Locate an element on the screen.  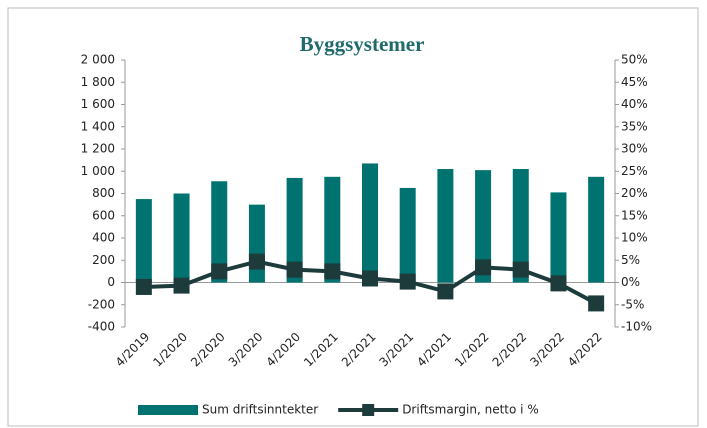
y-tick-label: 1 600 is located at coordinates (98, 104).